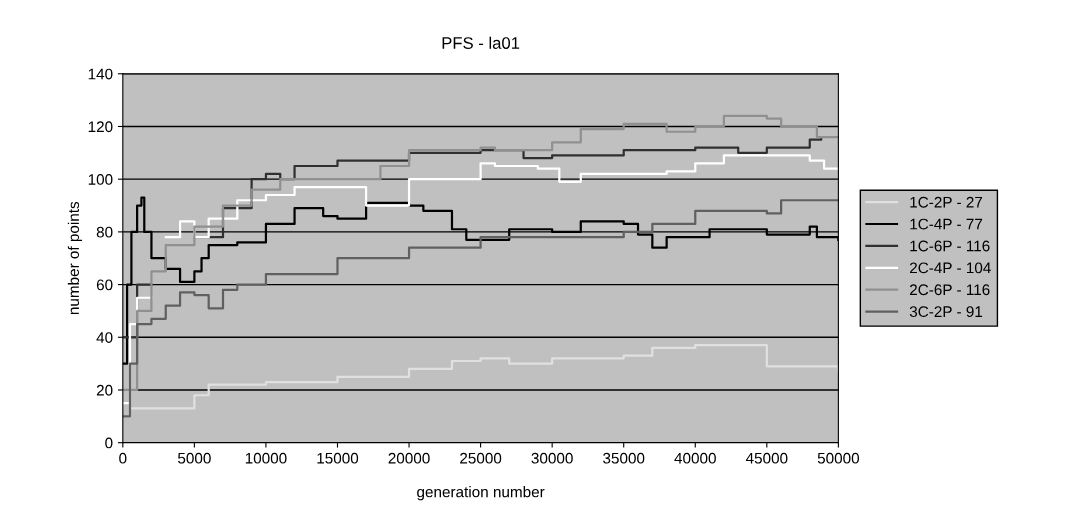 The height and width of the screenshot is (527, 1068). I want to click on y-tick-label: 0, so click(109, 443).